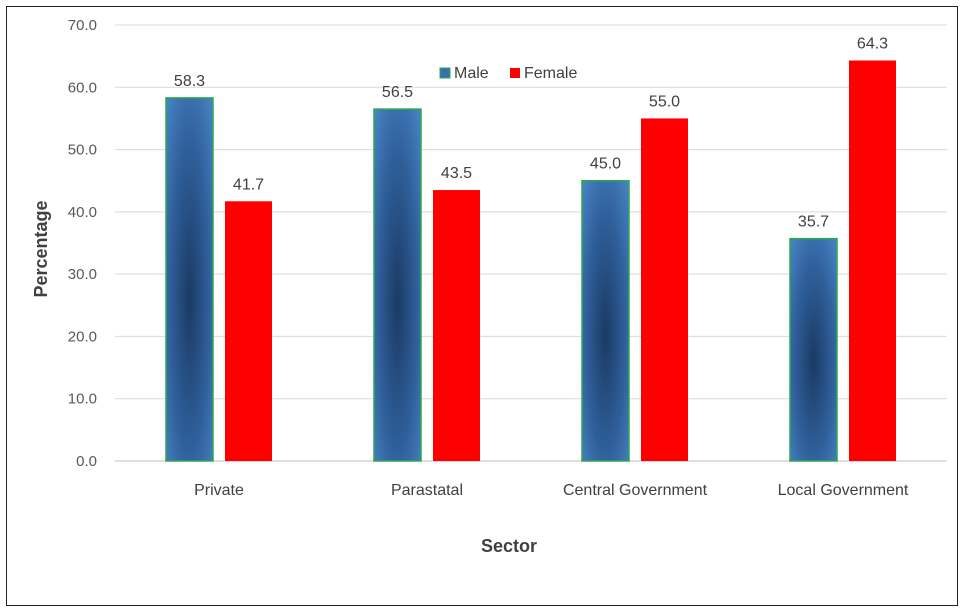  I want to click on bar-female-central-government, so click(664, 289).